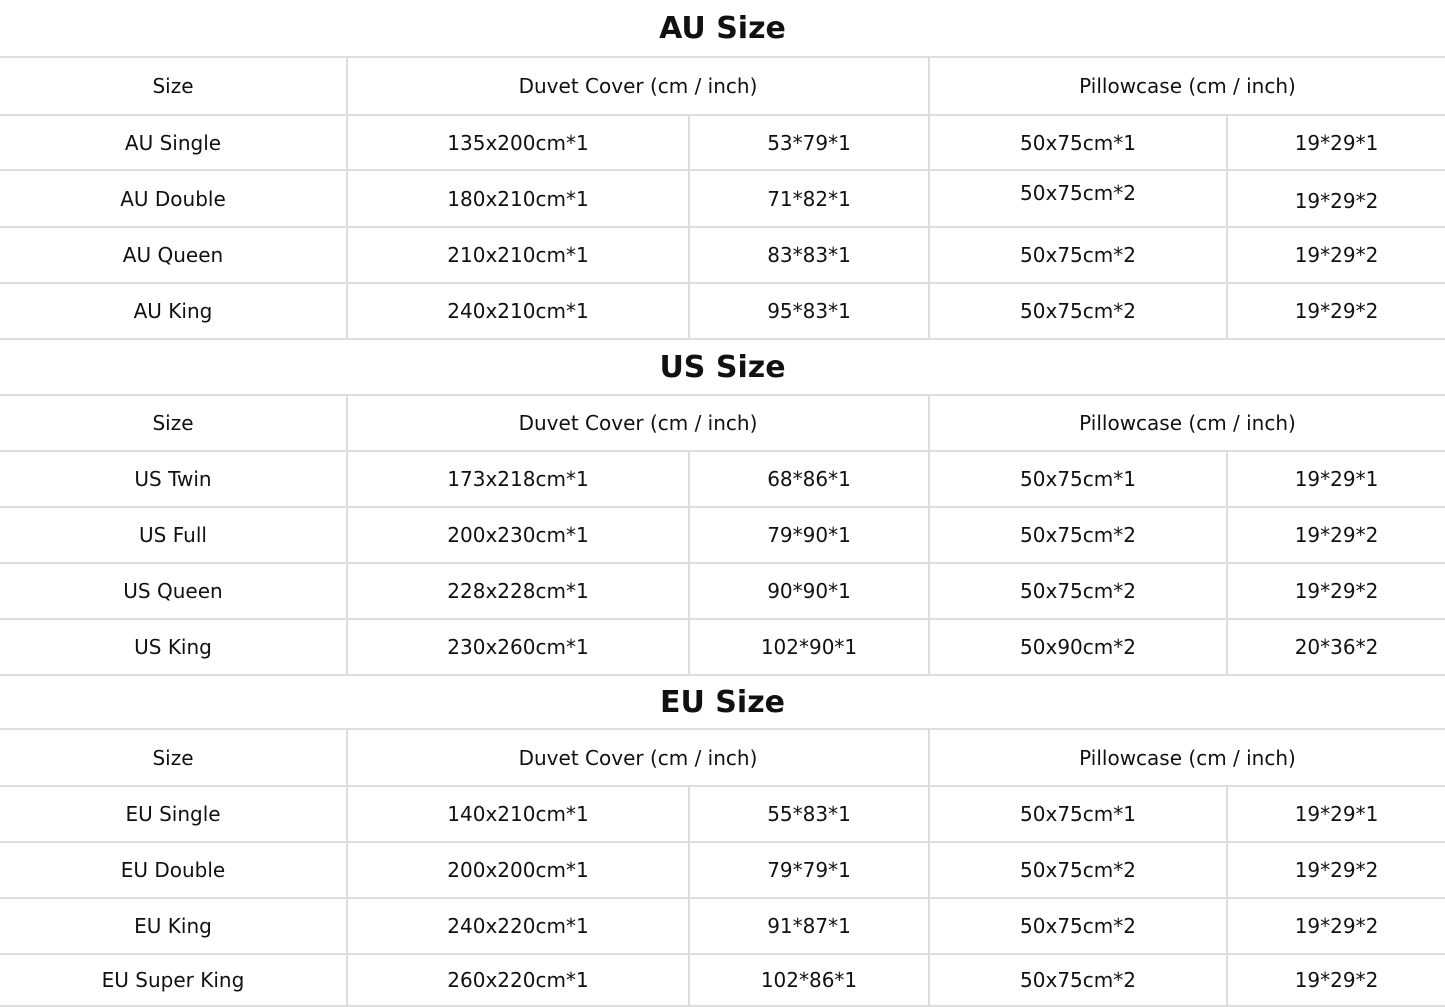  What do you see at coordinates (1335, 647) in the screenshot?
I see `pillowcase-inch-cell: 20*36*2` at bounding box center [1335, 647].